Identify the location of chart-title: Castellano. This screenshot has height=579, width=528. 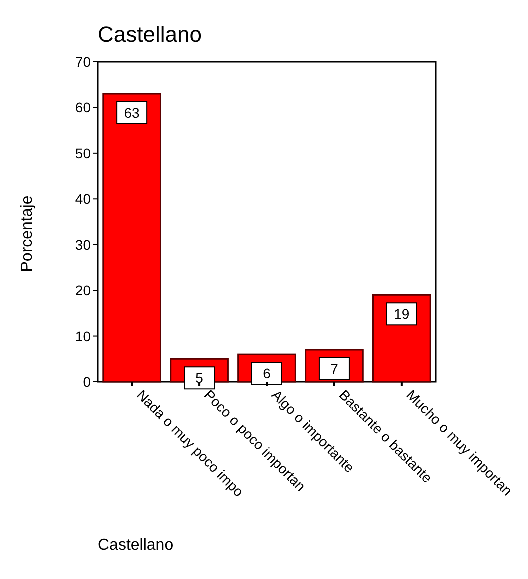
(150, 34).